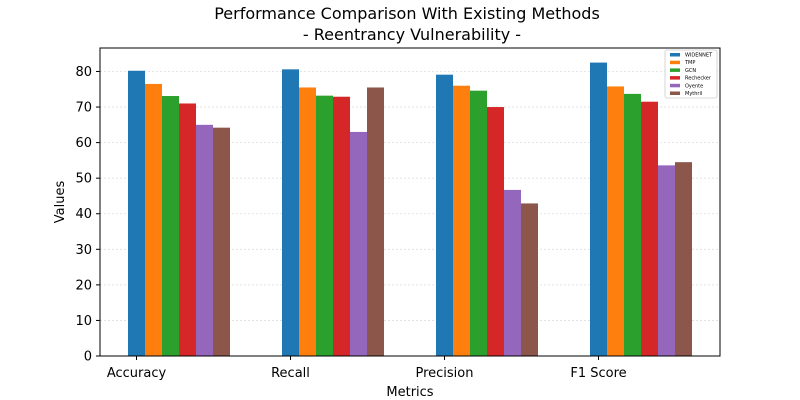 The height and width of the screenshot is (400, 800). I want to click on bar-rechecker-f1-score, so click(649, 228).